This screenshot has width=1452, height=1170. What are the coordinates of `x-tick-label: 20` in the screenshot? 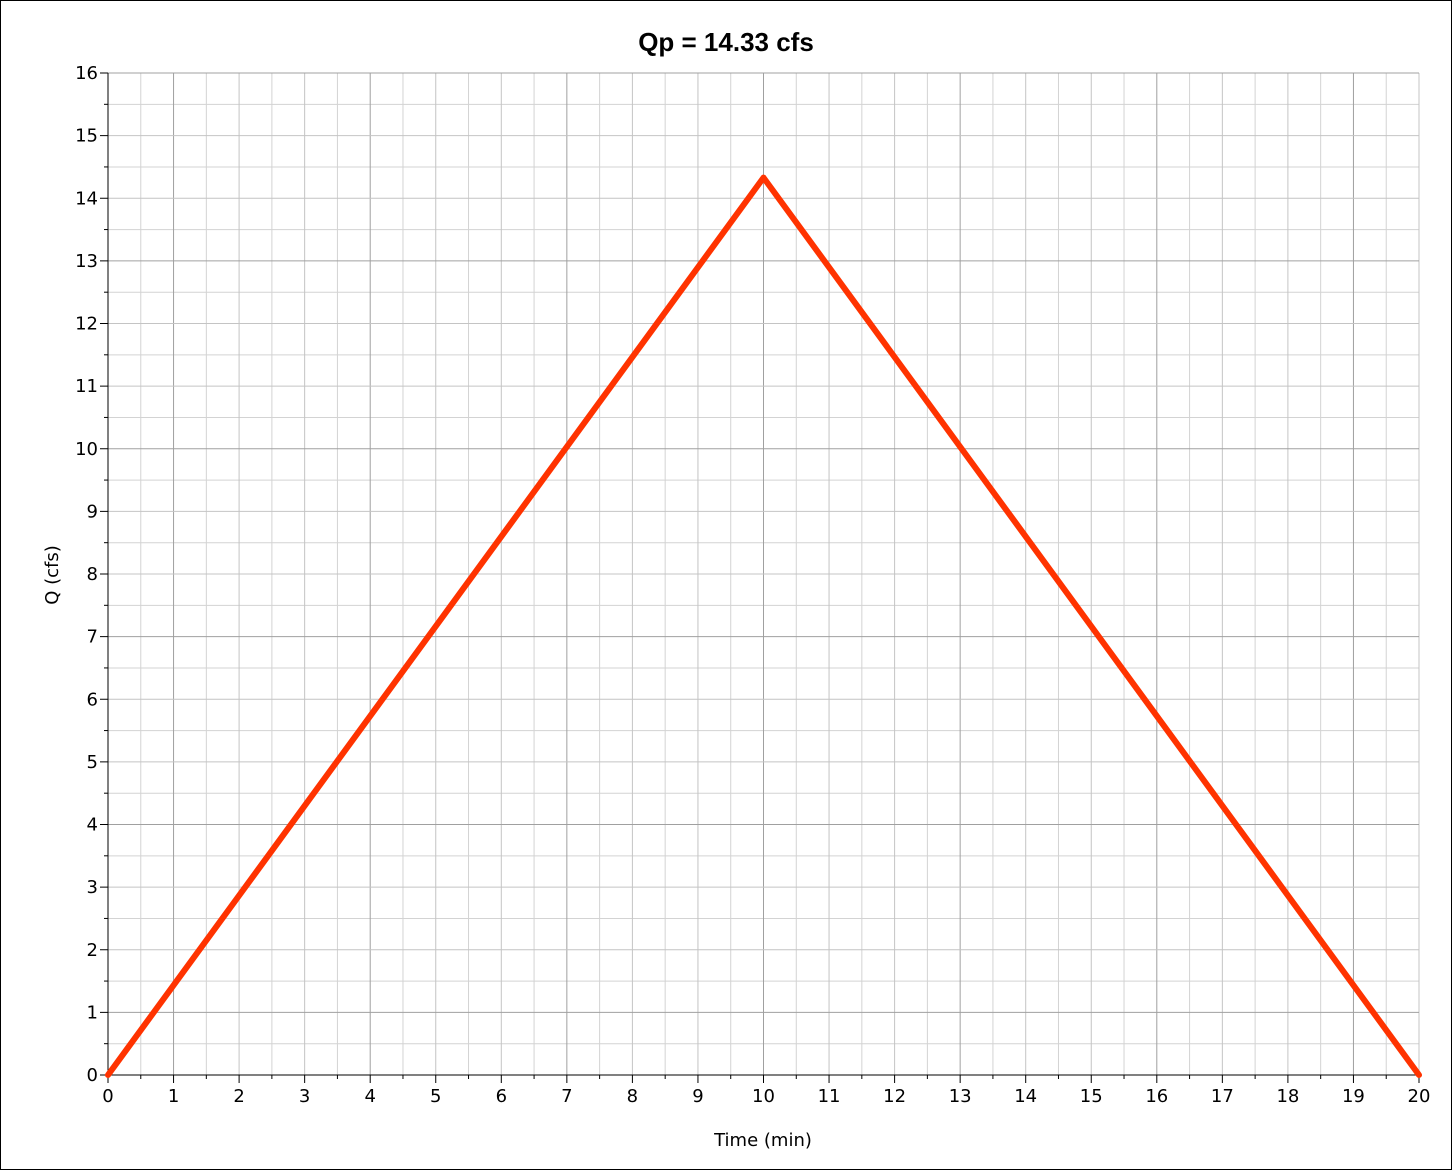 It's located at (1419, 1096).